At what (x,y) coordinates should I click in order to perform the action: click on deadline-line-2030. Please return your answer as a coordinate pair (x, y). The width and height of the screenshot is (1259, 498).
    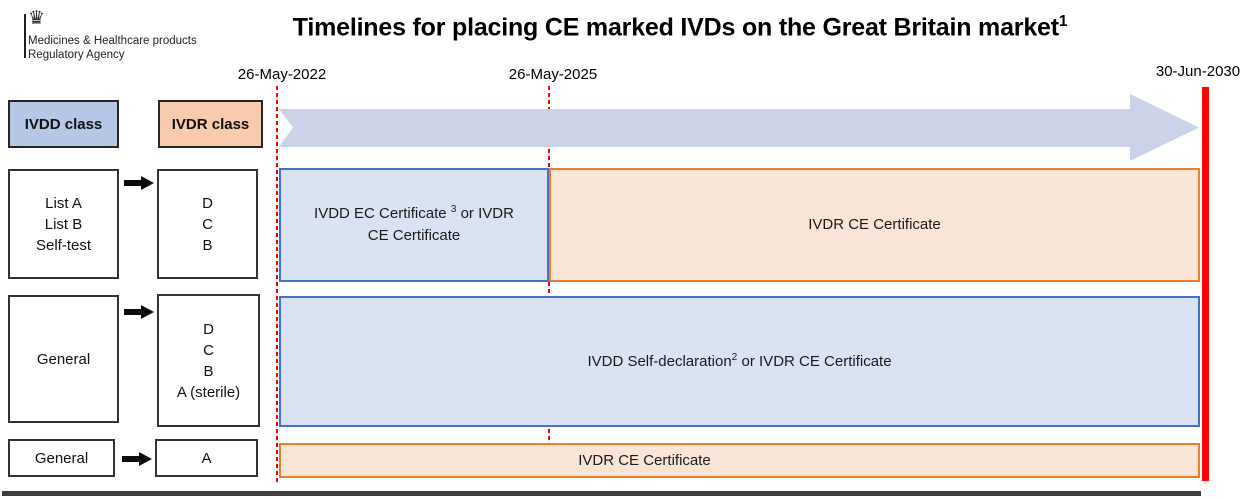
    Looking at the image, I should click on (1205, 284).